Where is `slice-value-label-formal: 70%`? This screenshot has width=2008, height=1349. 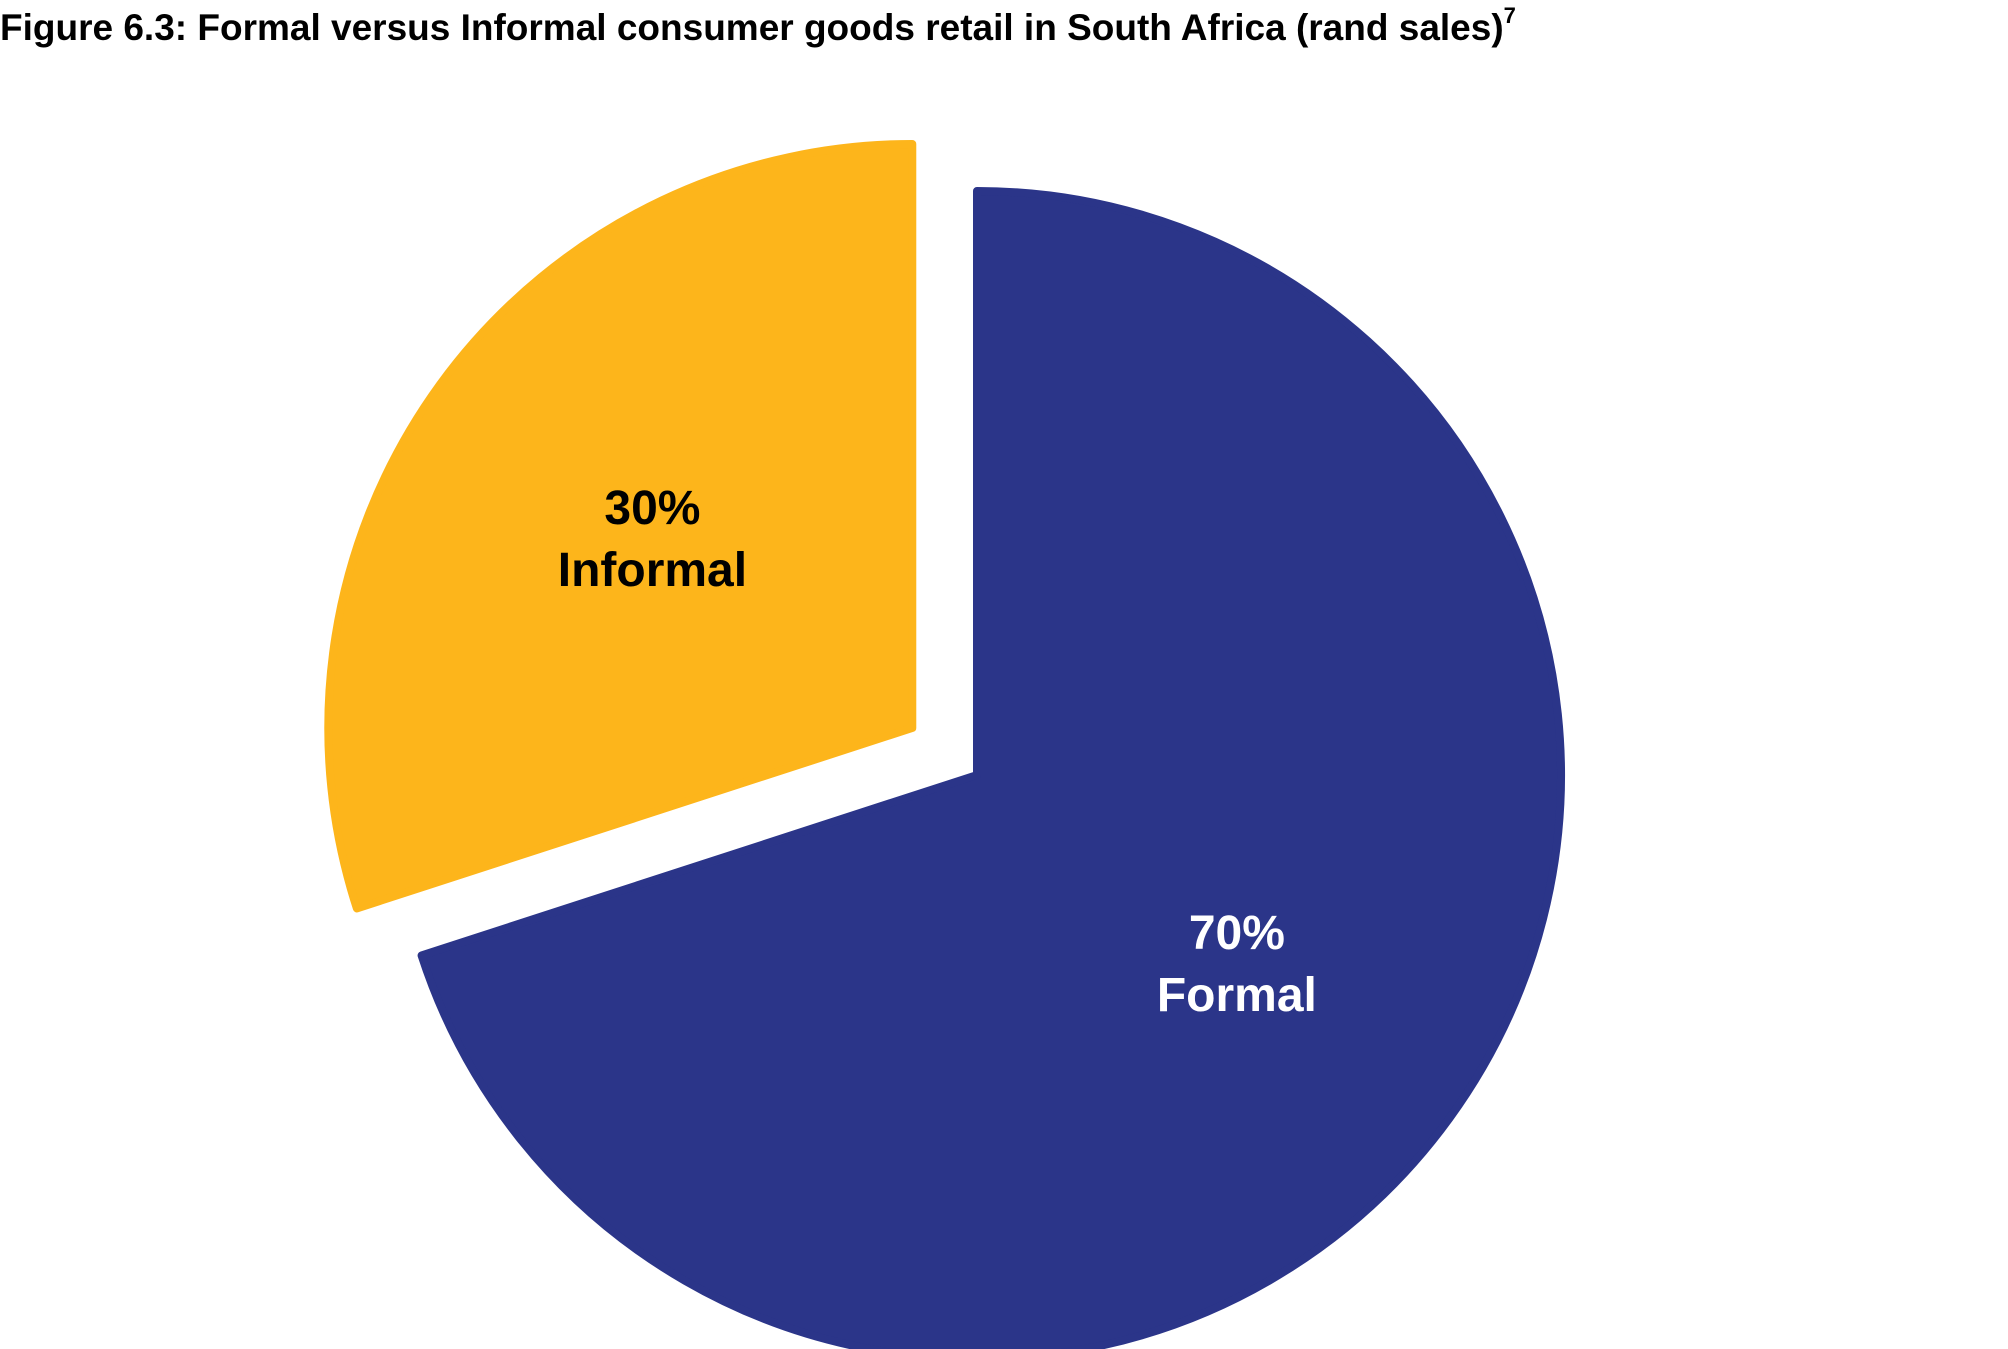 slice-value-label-formal: 70% is located at coordinates (1237, 933).